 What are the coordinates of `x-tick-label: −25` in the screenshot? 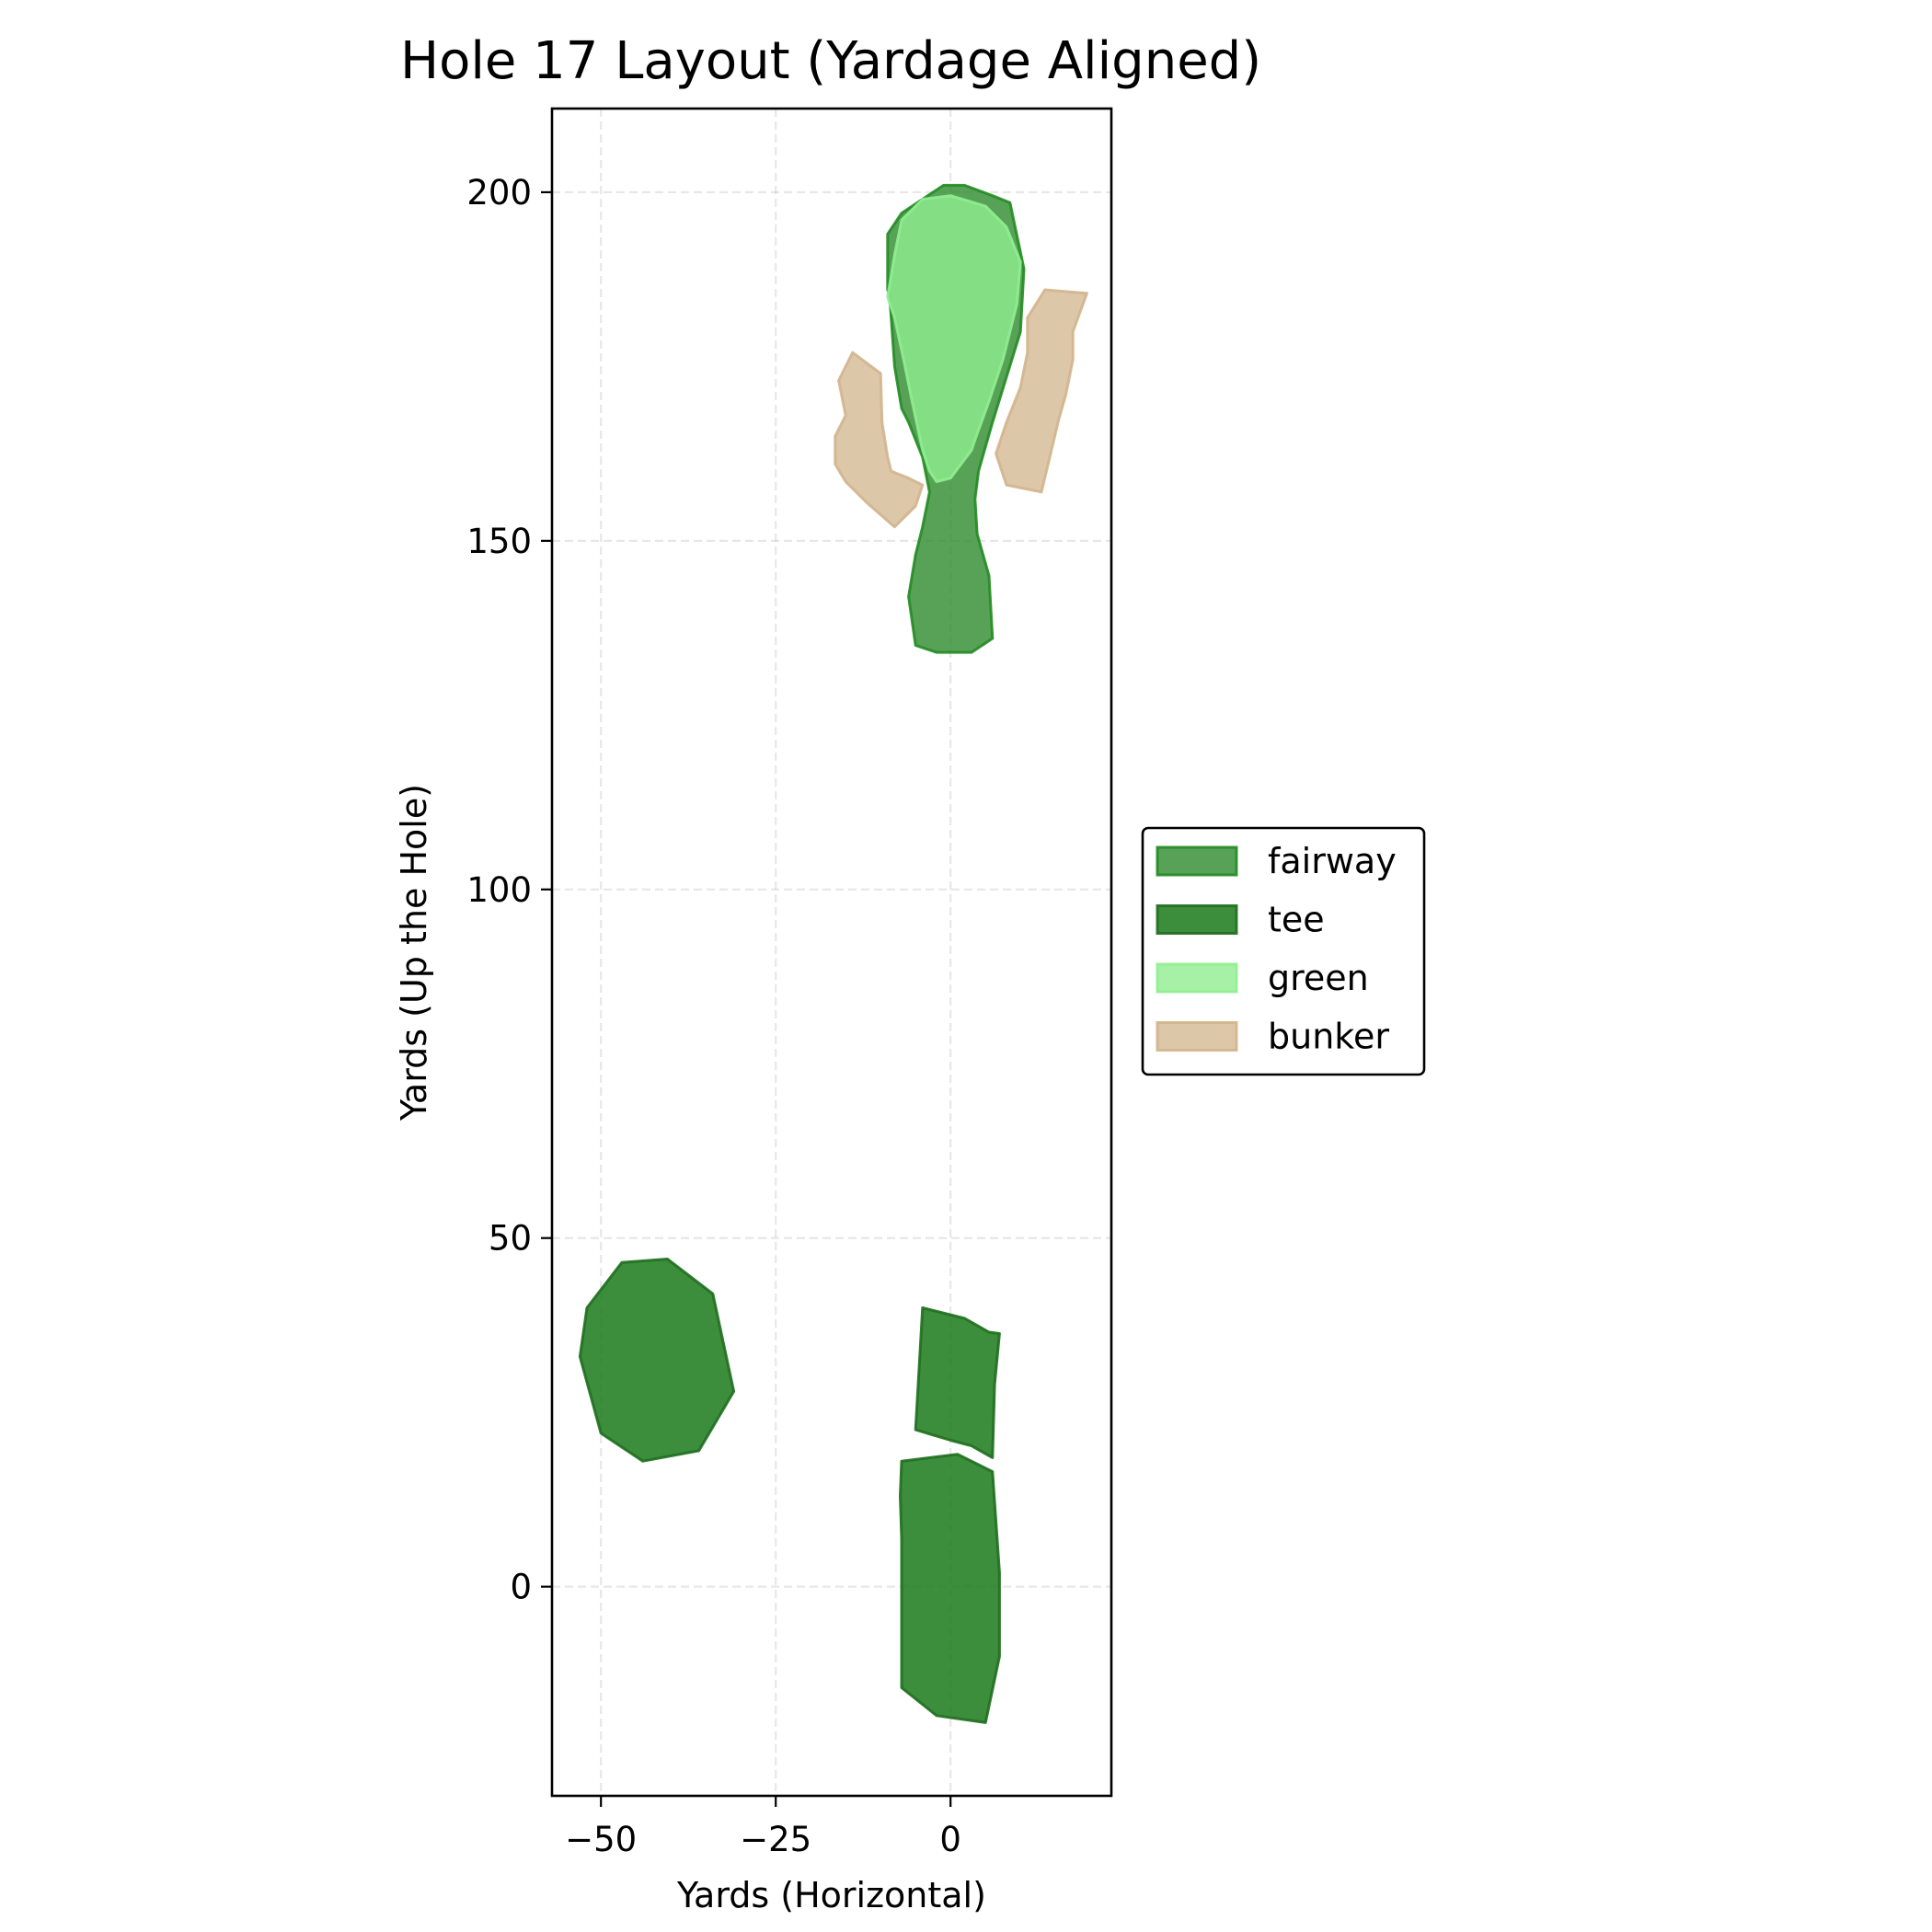 It's located at (775, 1839).